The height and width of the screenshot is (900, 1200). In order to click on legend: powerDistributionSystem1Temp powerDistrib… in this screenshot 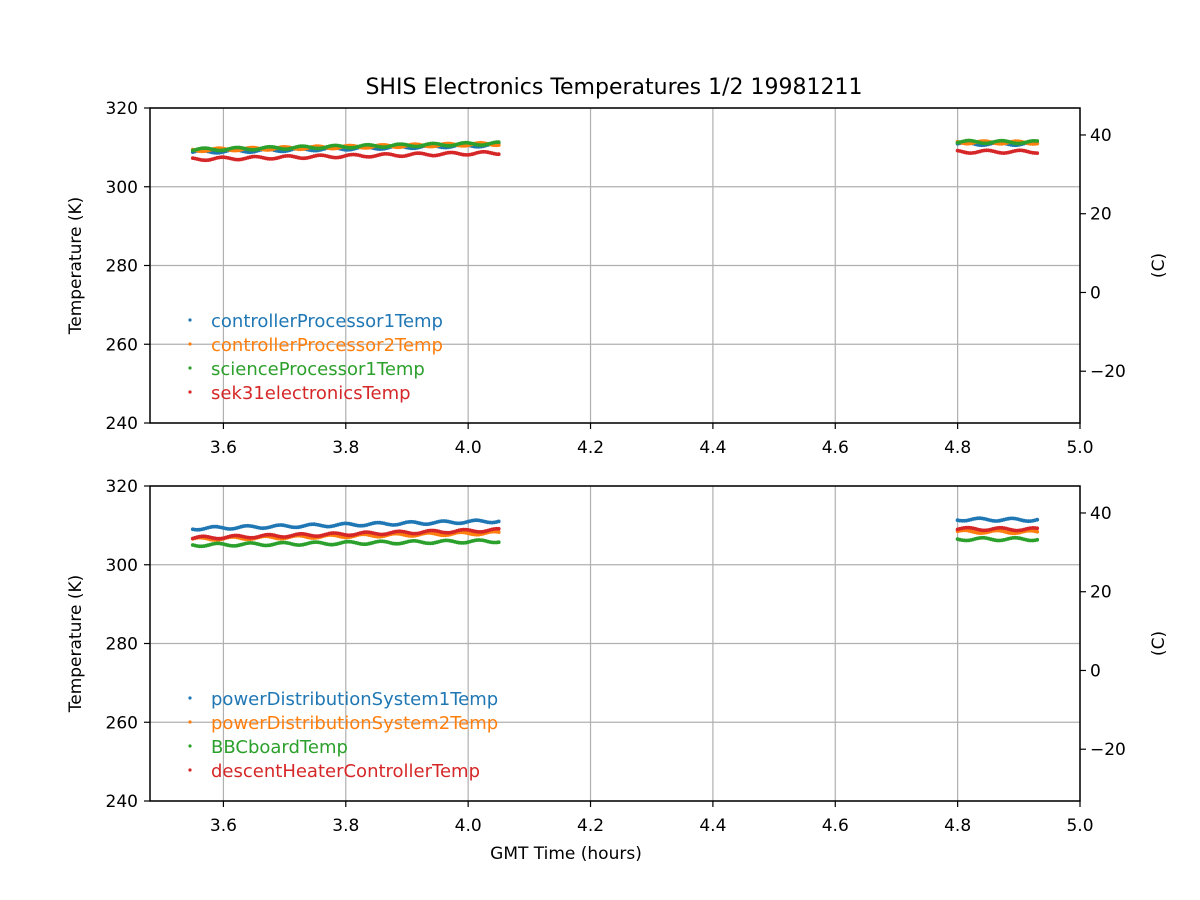, I will do `click(343, 735)`.